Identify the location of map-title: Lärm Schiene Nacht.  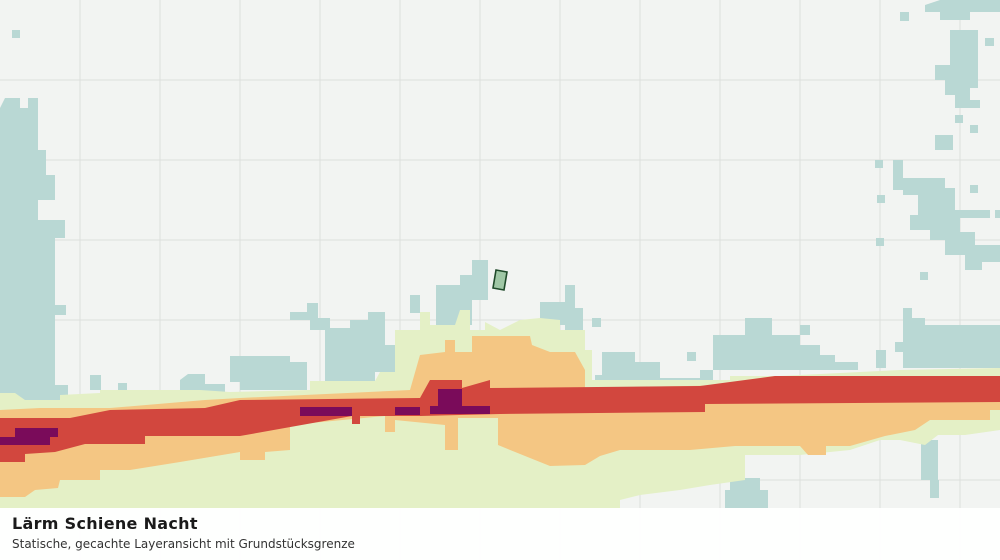
(105, 523).